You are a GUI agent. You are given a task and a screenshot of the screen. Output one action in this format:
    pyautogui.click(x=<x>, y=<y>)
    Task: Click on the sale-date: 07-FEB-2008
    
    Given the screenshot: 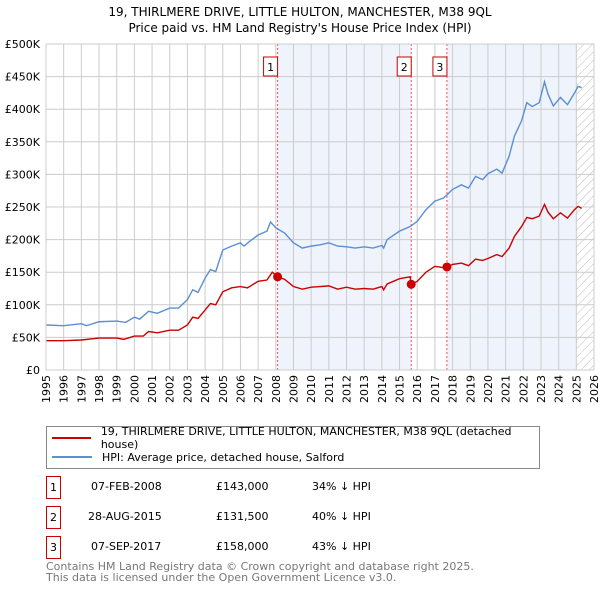 What is the action you would take?
    pyautogui.click(x=126, y=486)
    